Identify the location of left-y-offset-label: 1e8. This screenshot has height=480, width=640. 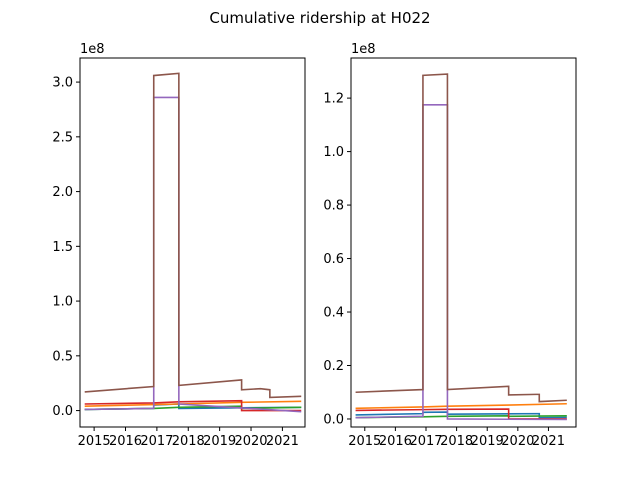
(92, 49).